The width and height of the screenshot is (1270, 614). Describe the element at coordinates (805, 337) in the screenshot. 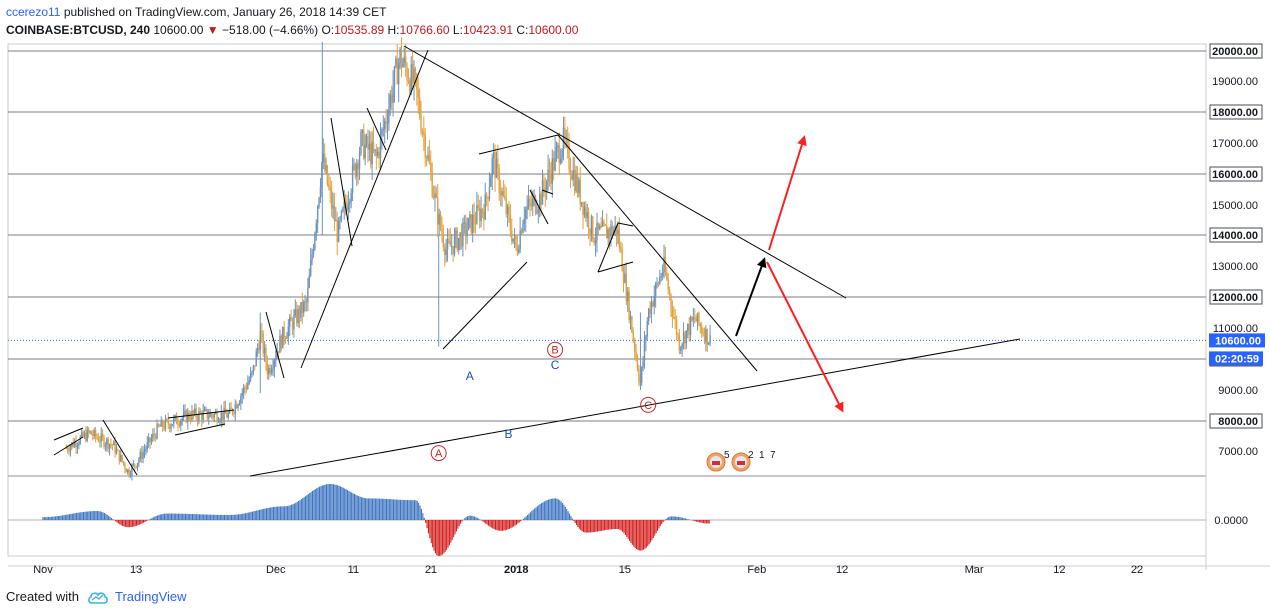

I see `projection-arrow-down` at that location.